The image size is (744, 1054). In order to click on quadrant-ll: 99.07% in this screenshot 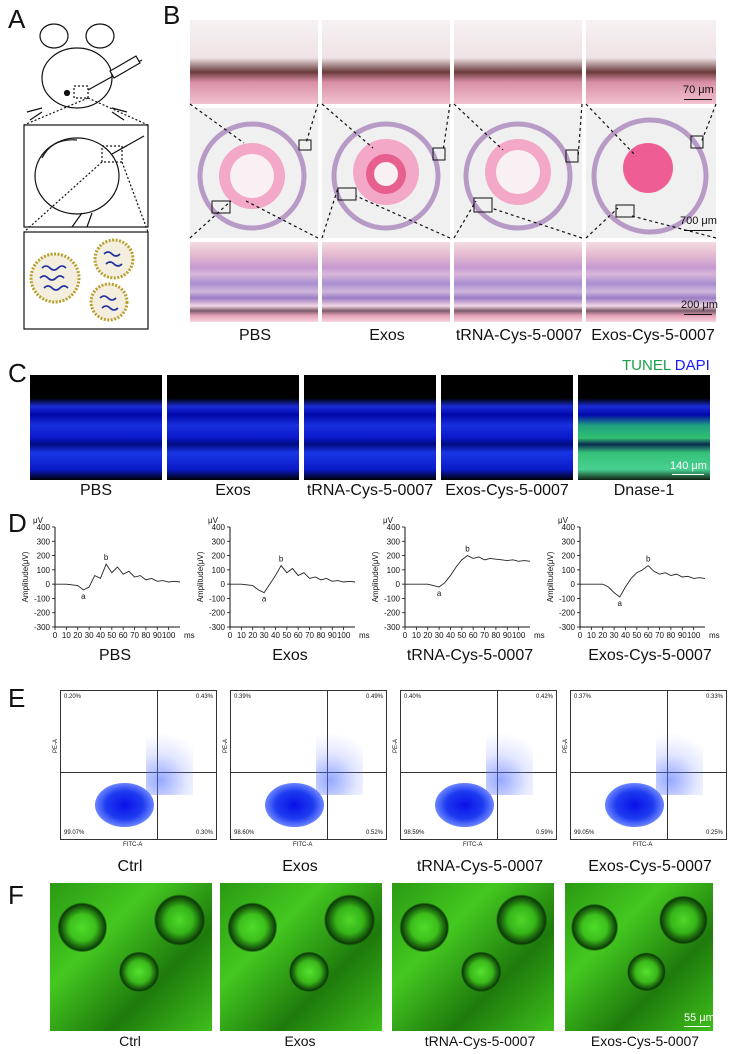, I will do `click(74, 833)`.